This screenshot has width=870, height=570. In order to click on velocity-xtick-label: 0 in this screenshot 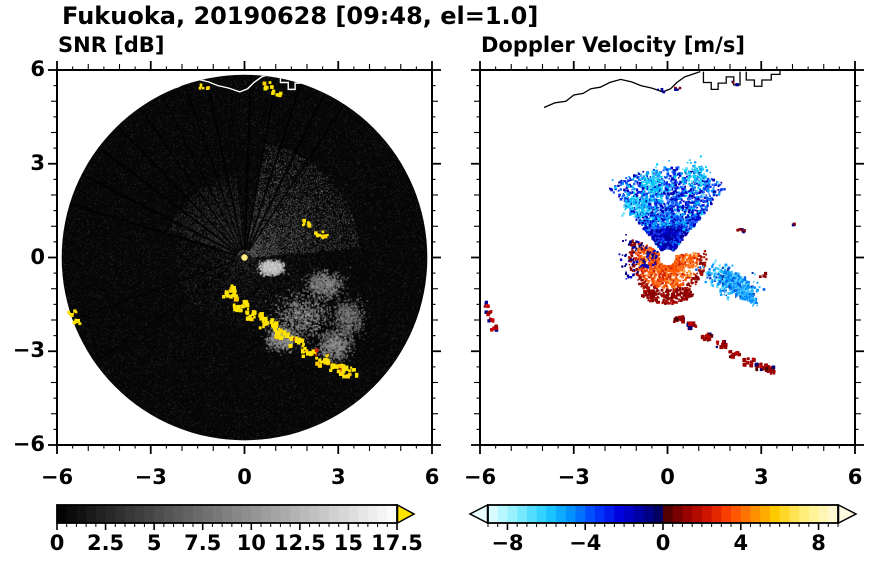, I will do `click(667, 477)`.